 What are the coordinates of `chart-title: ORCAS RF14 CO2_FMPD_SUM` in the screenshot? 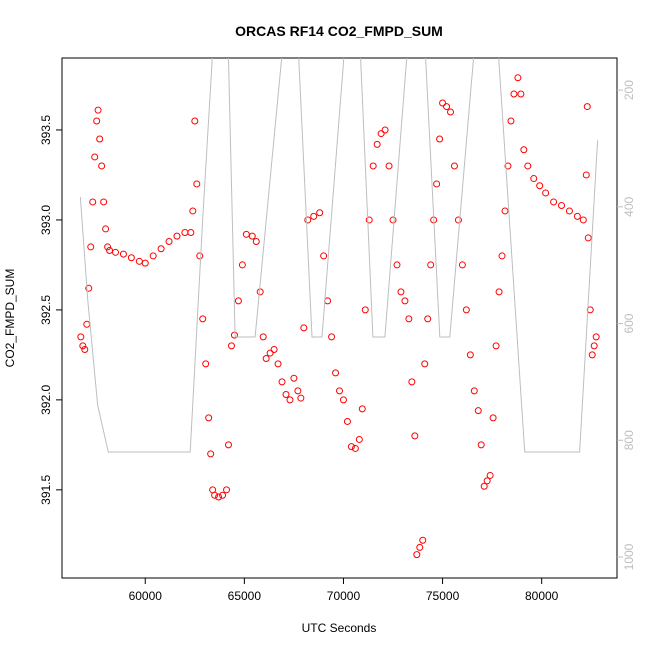 It's located at (339, 31).